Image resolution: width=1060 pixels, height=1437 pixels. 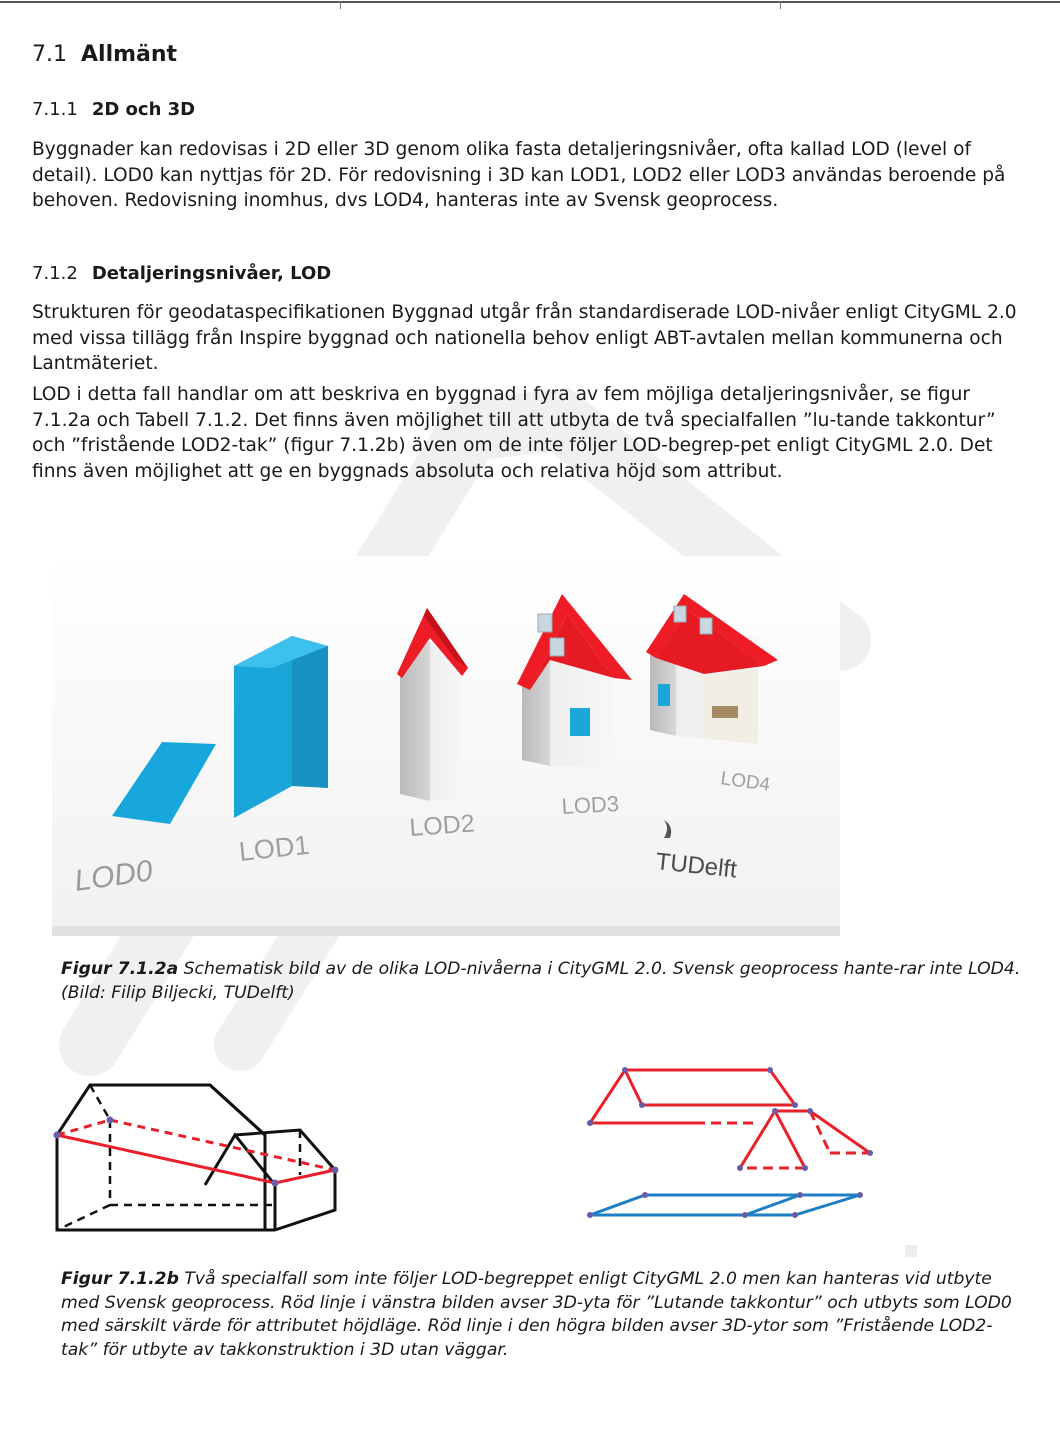 What do you see at coordinates (55, 109) in the screenshot?
I see `subsection-number: 7.1.1` at bounding box center [55, 109].